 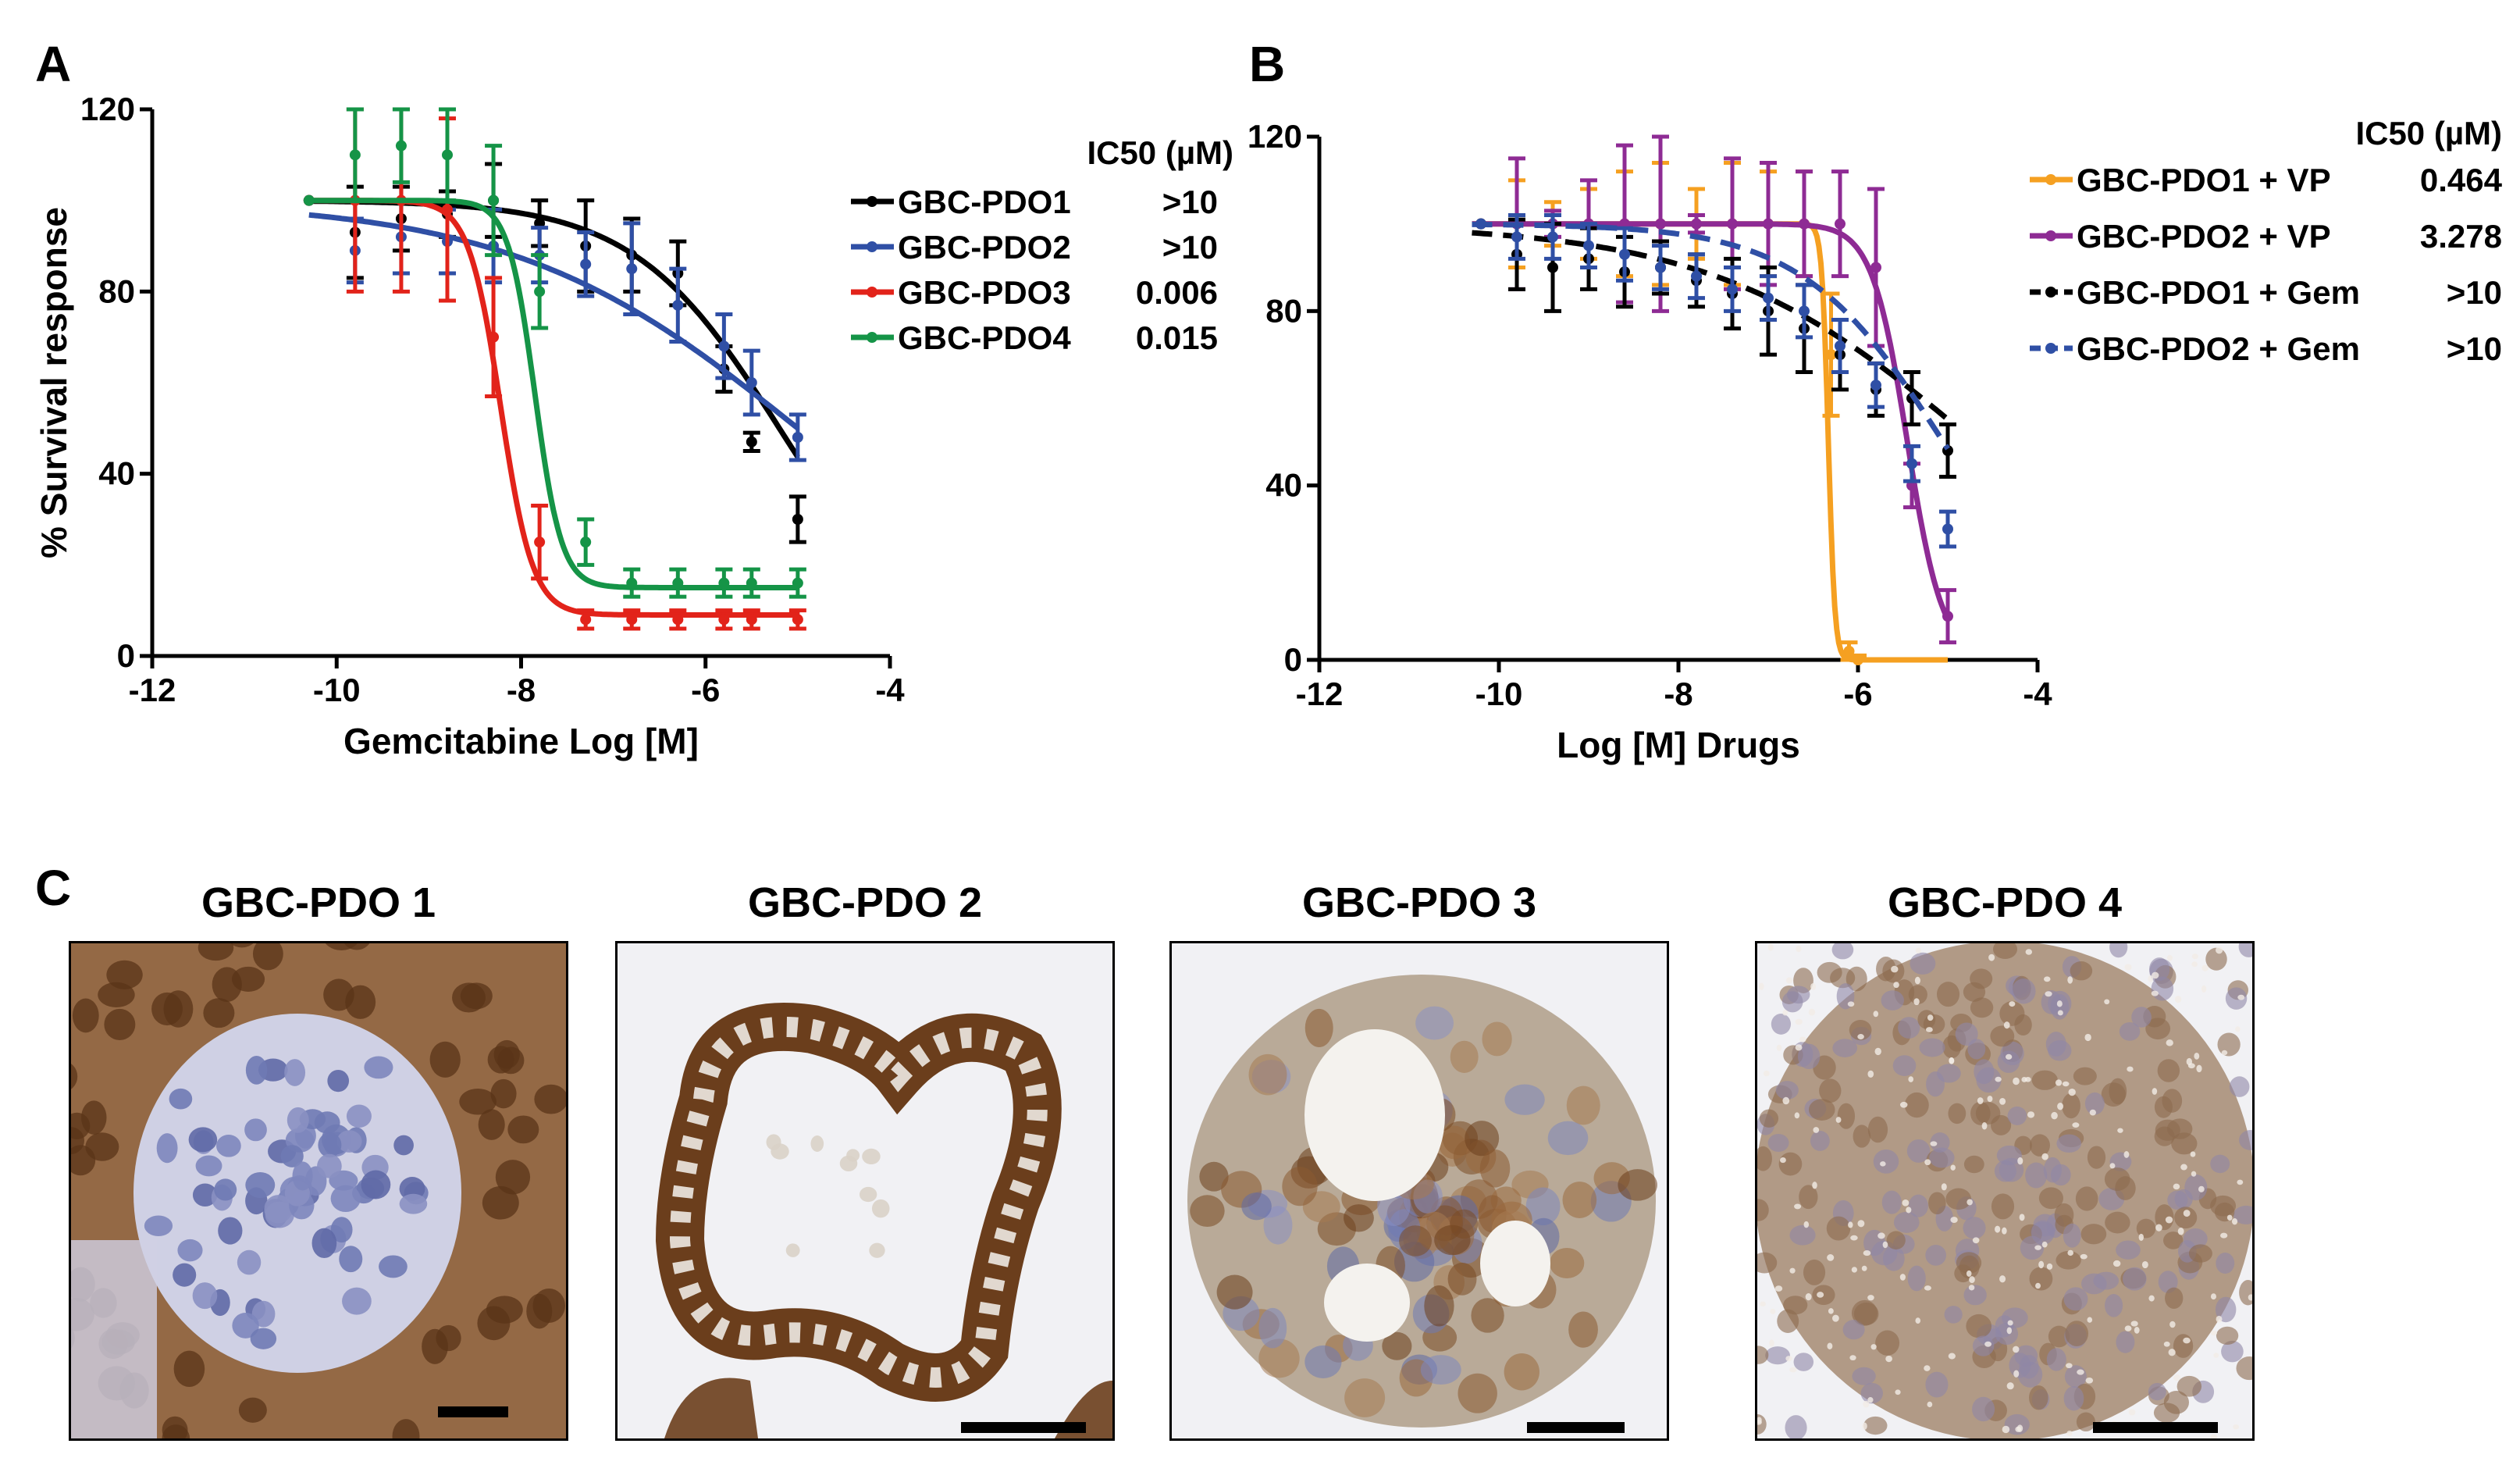 What do you see at coordinates (724, 620) in the screenshot?
I see `chart-a-series-2-point` at bounding box center [724, 620].